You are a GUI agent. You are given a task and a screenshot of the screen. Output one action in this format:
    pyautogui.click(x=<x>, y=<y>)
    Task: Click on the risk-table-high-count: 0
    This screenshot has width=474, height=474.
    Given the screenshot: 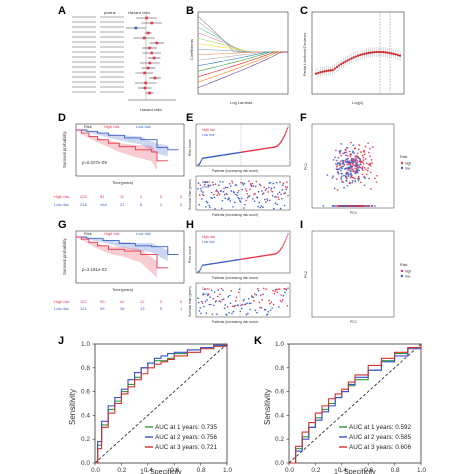 What is the action you would take?
    pyautogui.click(x=161, y=196)
    